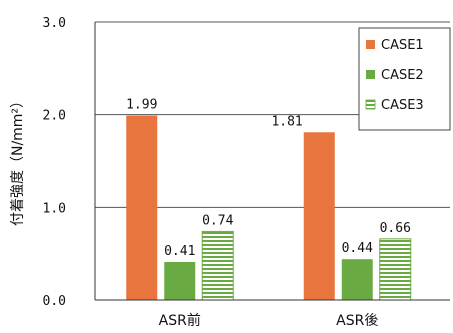 Image resolution: width=453 pixels, height=333 pixels. Describe the element at coordinates (54, 23) in the screenshot. I see `y-tick-label: 3.0` at that location.